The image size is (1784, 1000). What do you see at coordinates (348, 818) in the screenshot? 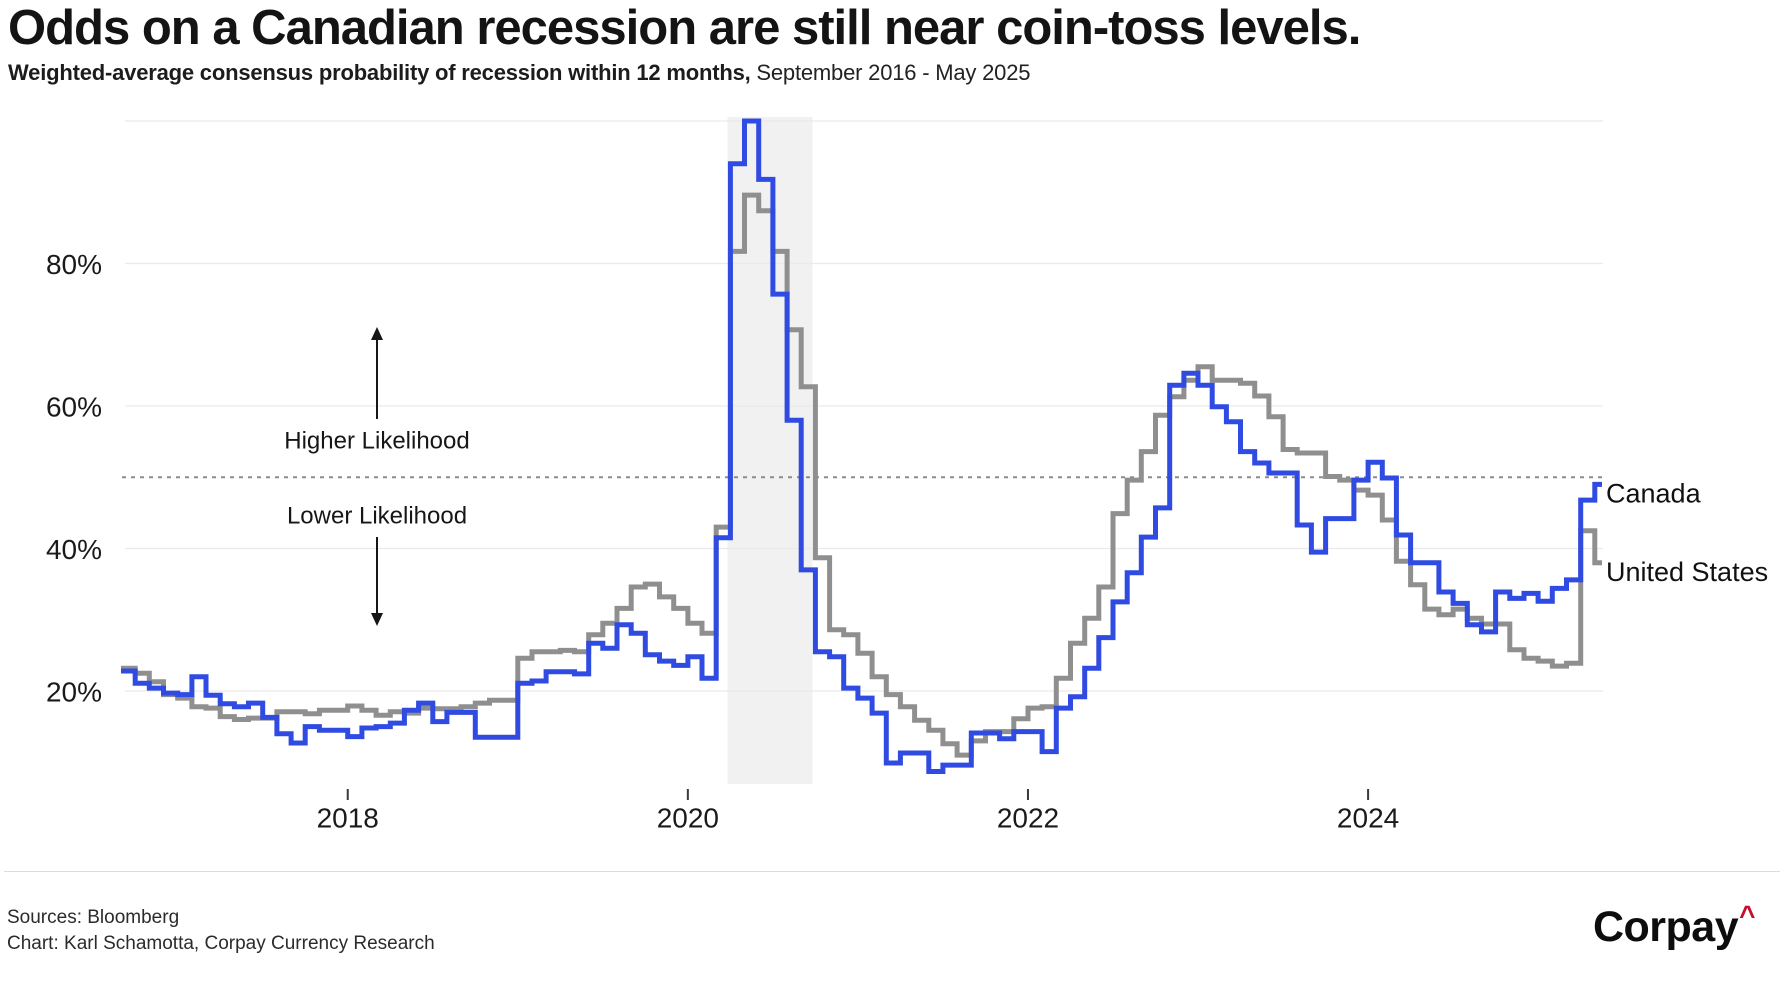
I see `x-tick-label-2018: 2018` at bounding box center [348, 818].